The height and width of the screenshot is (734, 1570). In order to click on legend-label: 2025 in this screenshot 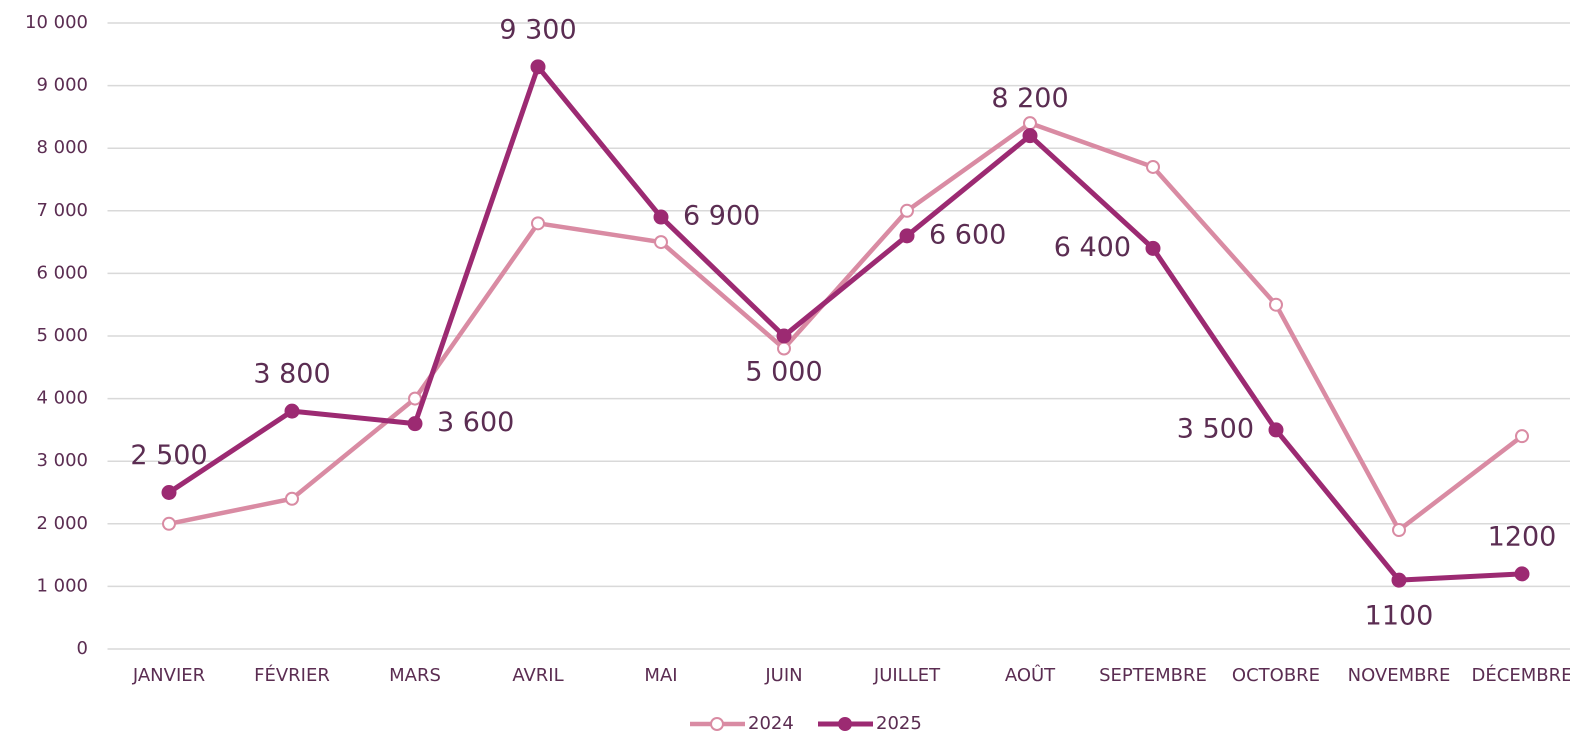, I will do `click(899, 723)`.